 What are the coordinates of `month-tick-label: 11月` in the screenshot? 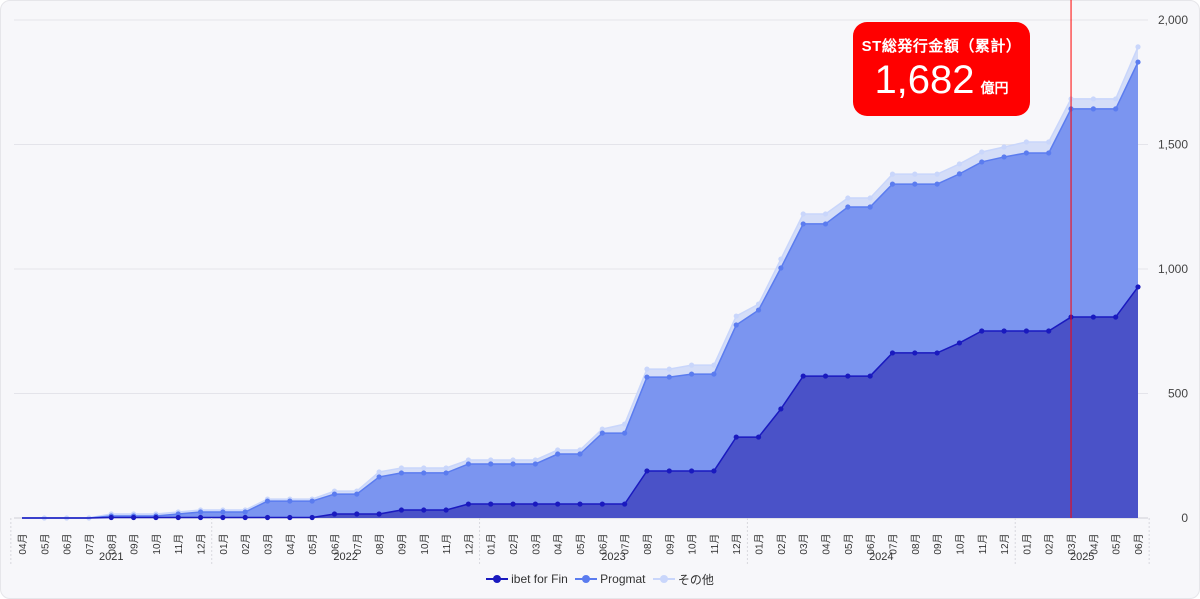 It's located at (983, 544).